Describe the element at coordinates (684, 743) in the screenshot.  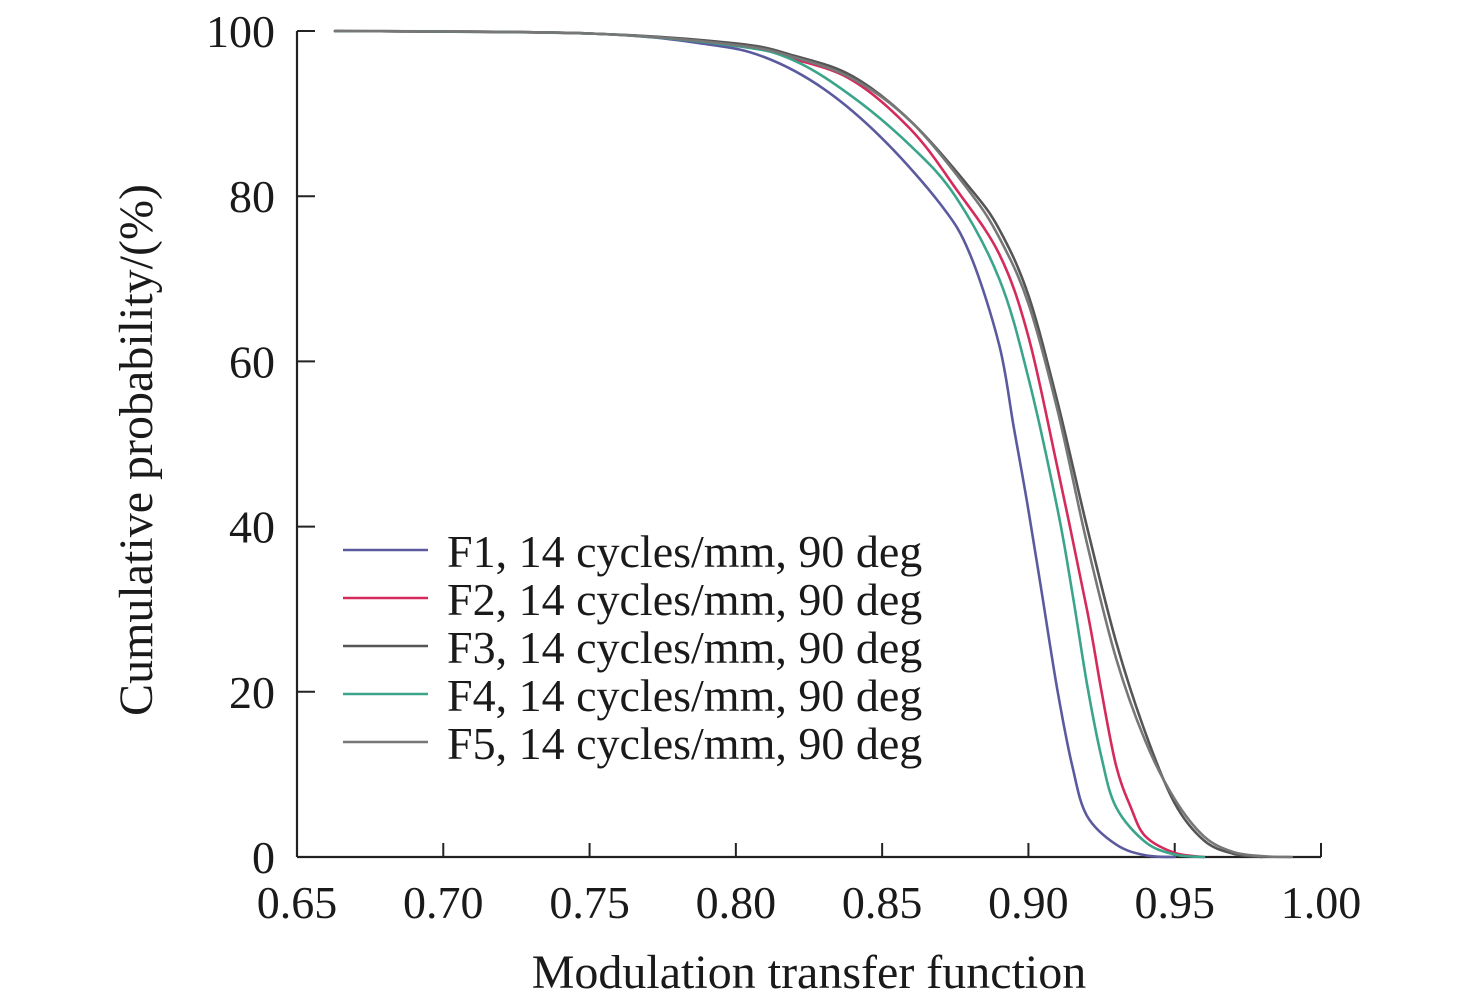
I see `legend-label-f5: F5, 14 cycles/mm, 90 deg` at that location.